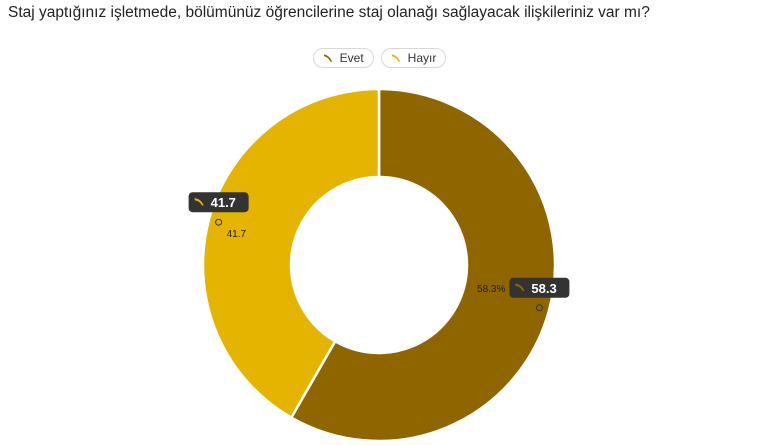 The width and height of the screenshot is (759, 445). I want to click on tooltip-value-hayir: 41.7, so click(223, 202).